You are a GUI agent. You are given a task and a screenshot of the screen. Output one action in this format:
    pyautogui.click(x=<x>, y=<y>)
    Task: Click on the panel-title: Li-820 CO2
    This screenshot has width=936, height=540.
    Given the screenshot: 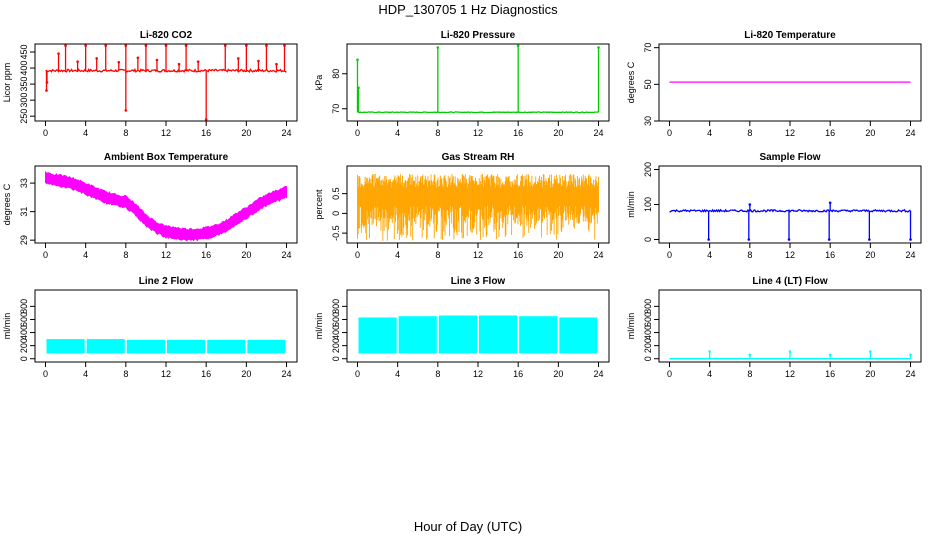 What is the action you would take?
    pyautogui.click(x=166, y=35)
    